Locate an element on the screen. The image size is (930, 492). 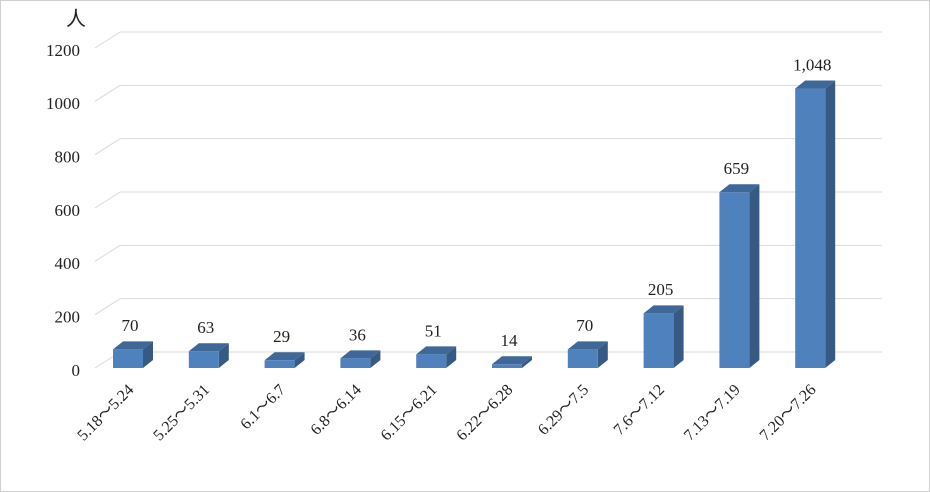
value-label: 1,048 is located at coordinates (812, 64).